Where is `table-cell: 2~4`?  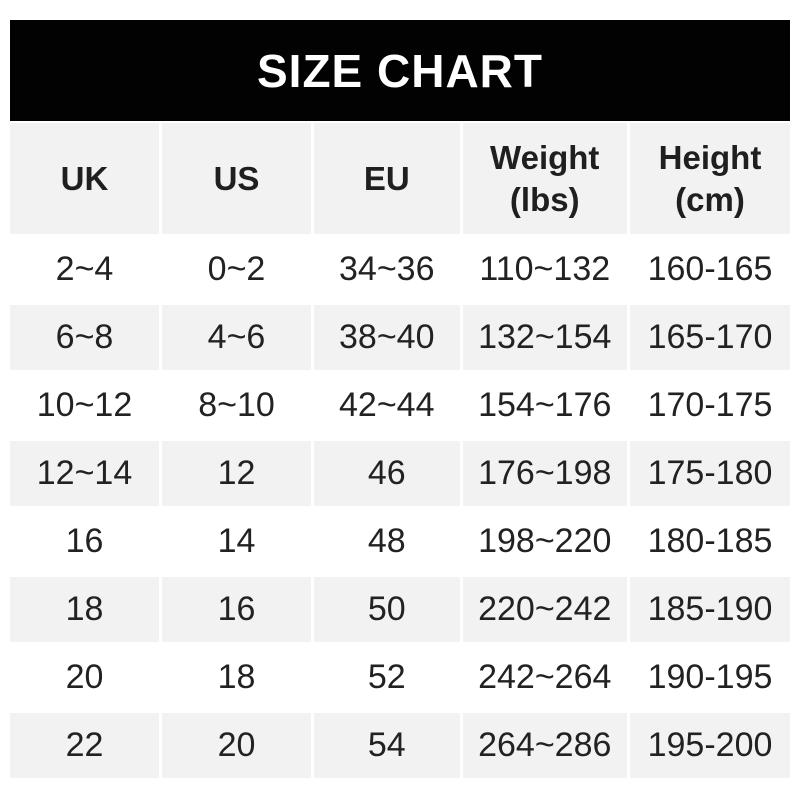
table-cell: 2~4 is located at coordinates (84, 269).